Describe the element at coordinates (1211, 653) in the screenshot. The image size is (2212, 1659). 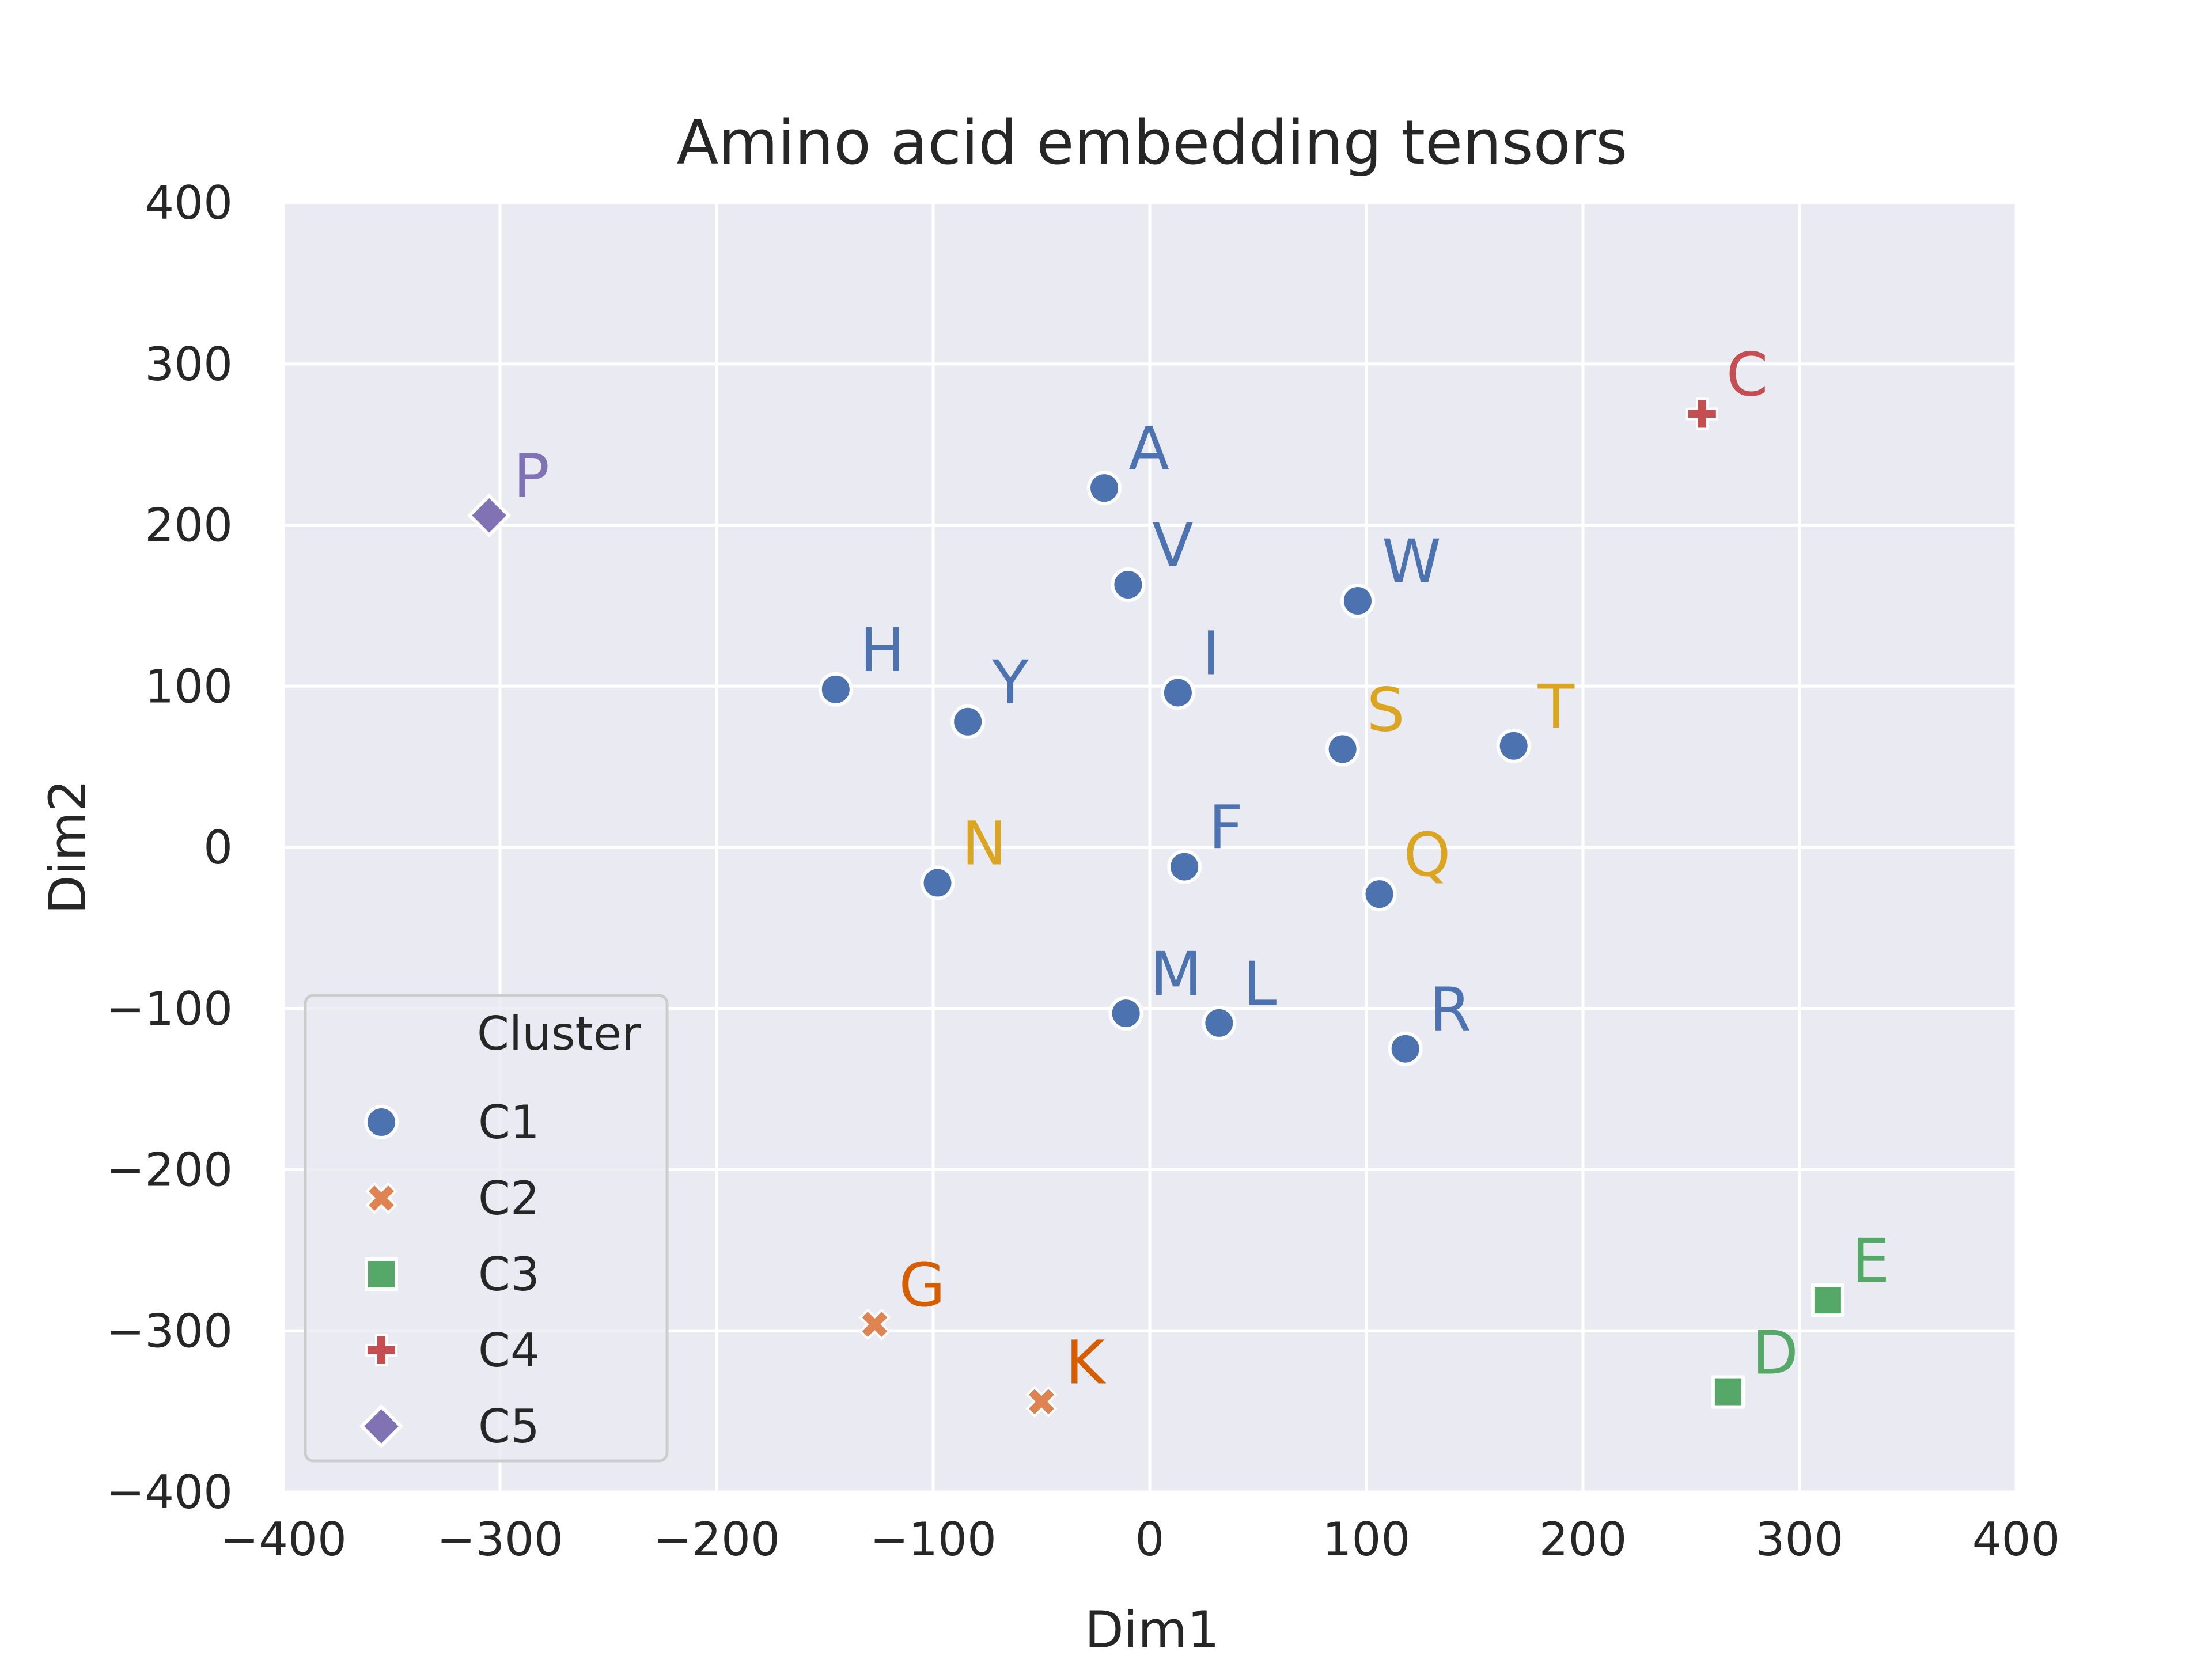
I see `point-label: I` at that location.